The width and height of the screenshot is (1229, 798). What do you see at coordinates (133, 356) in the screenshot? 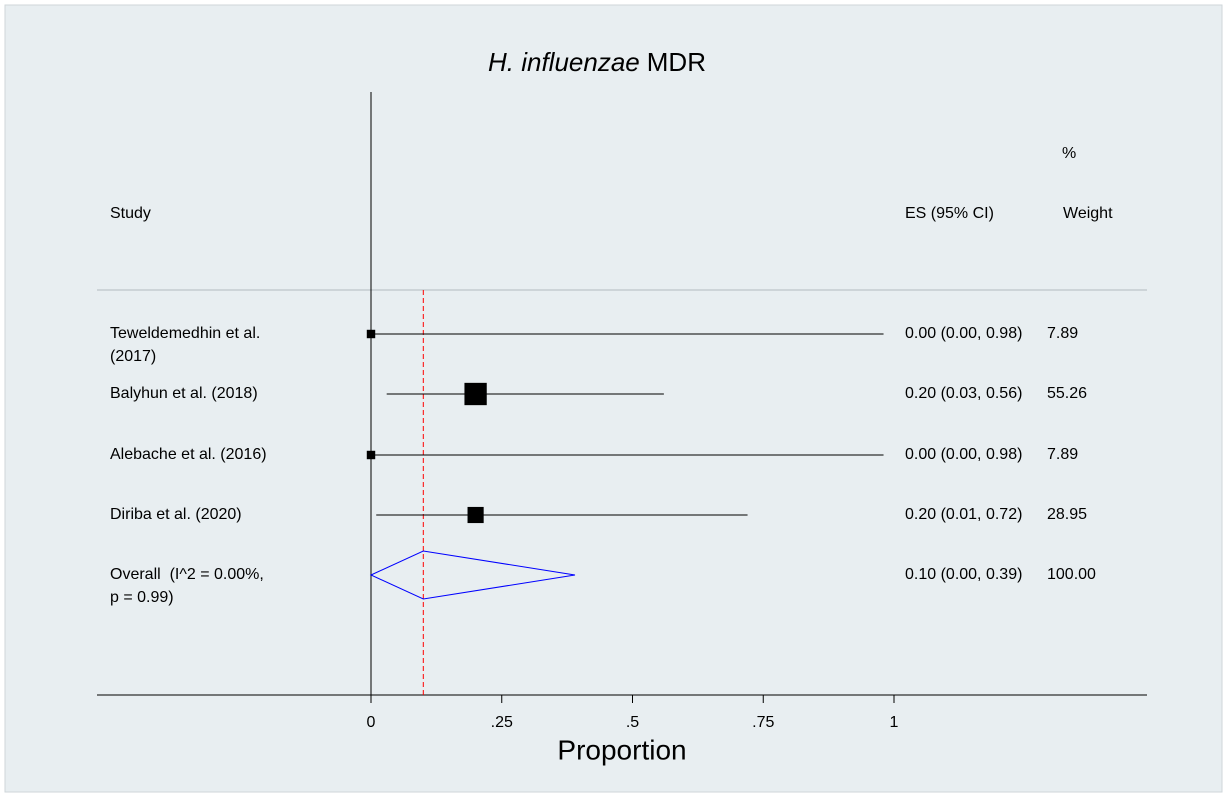
I see `study-label: (2017)` at bounding box center [133, 356].